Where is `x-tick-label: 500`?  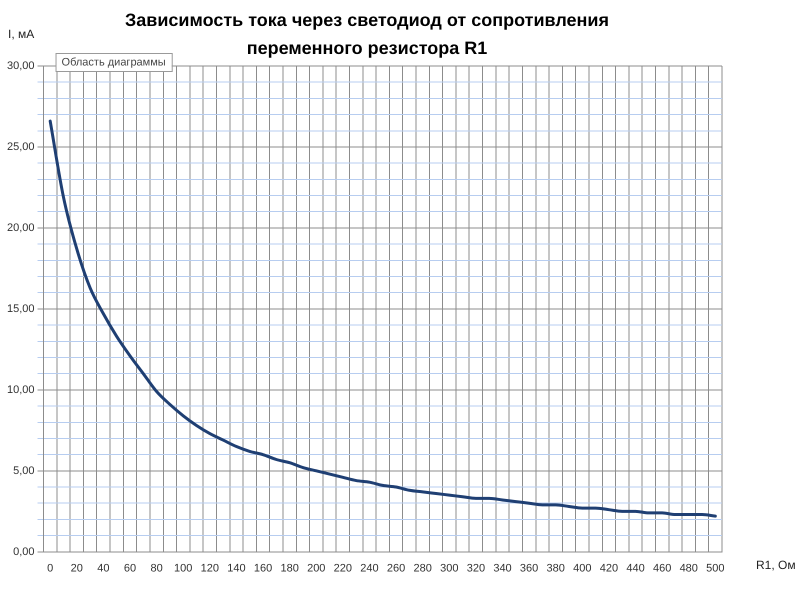
x-tick-label: 500 is located at coordinates (715, 568).